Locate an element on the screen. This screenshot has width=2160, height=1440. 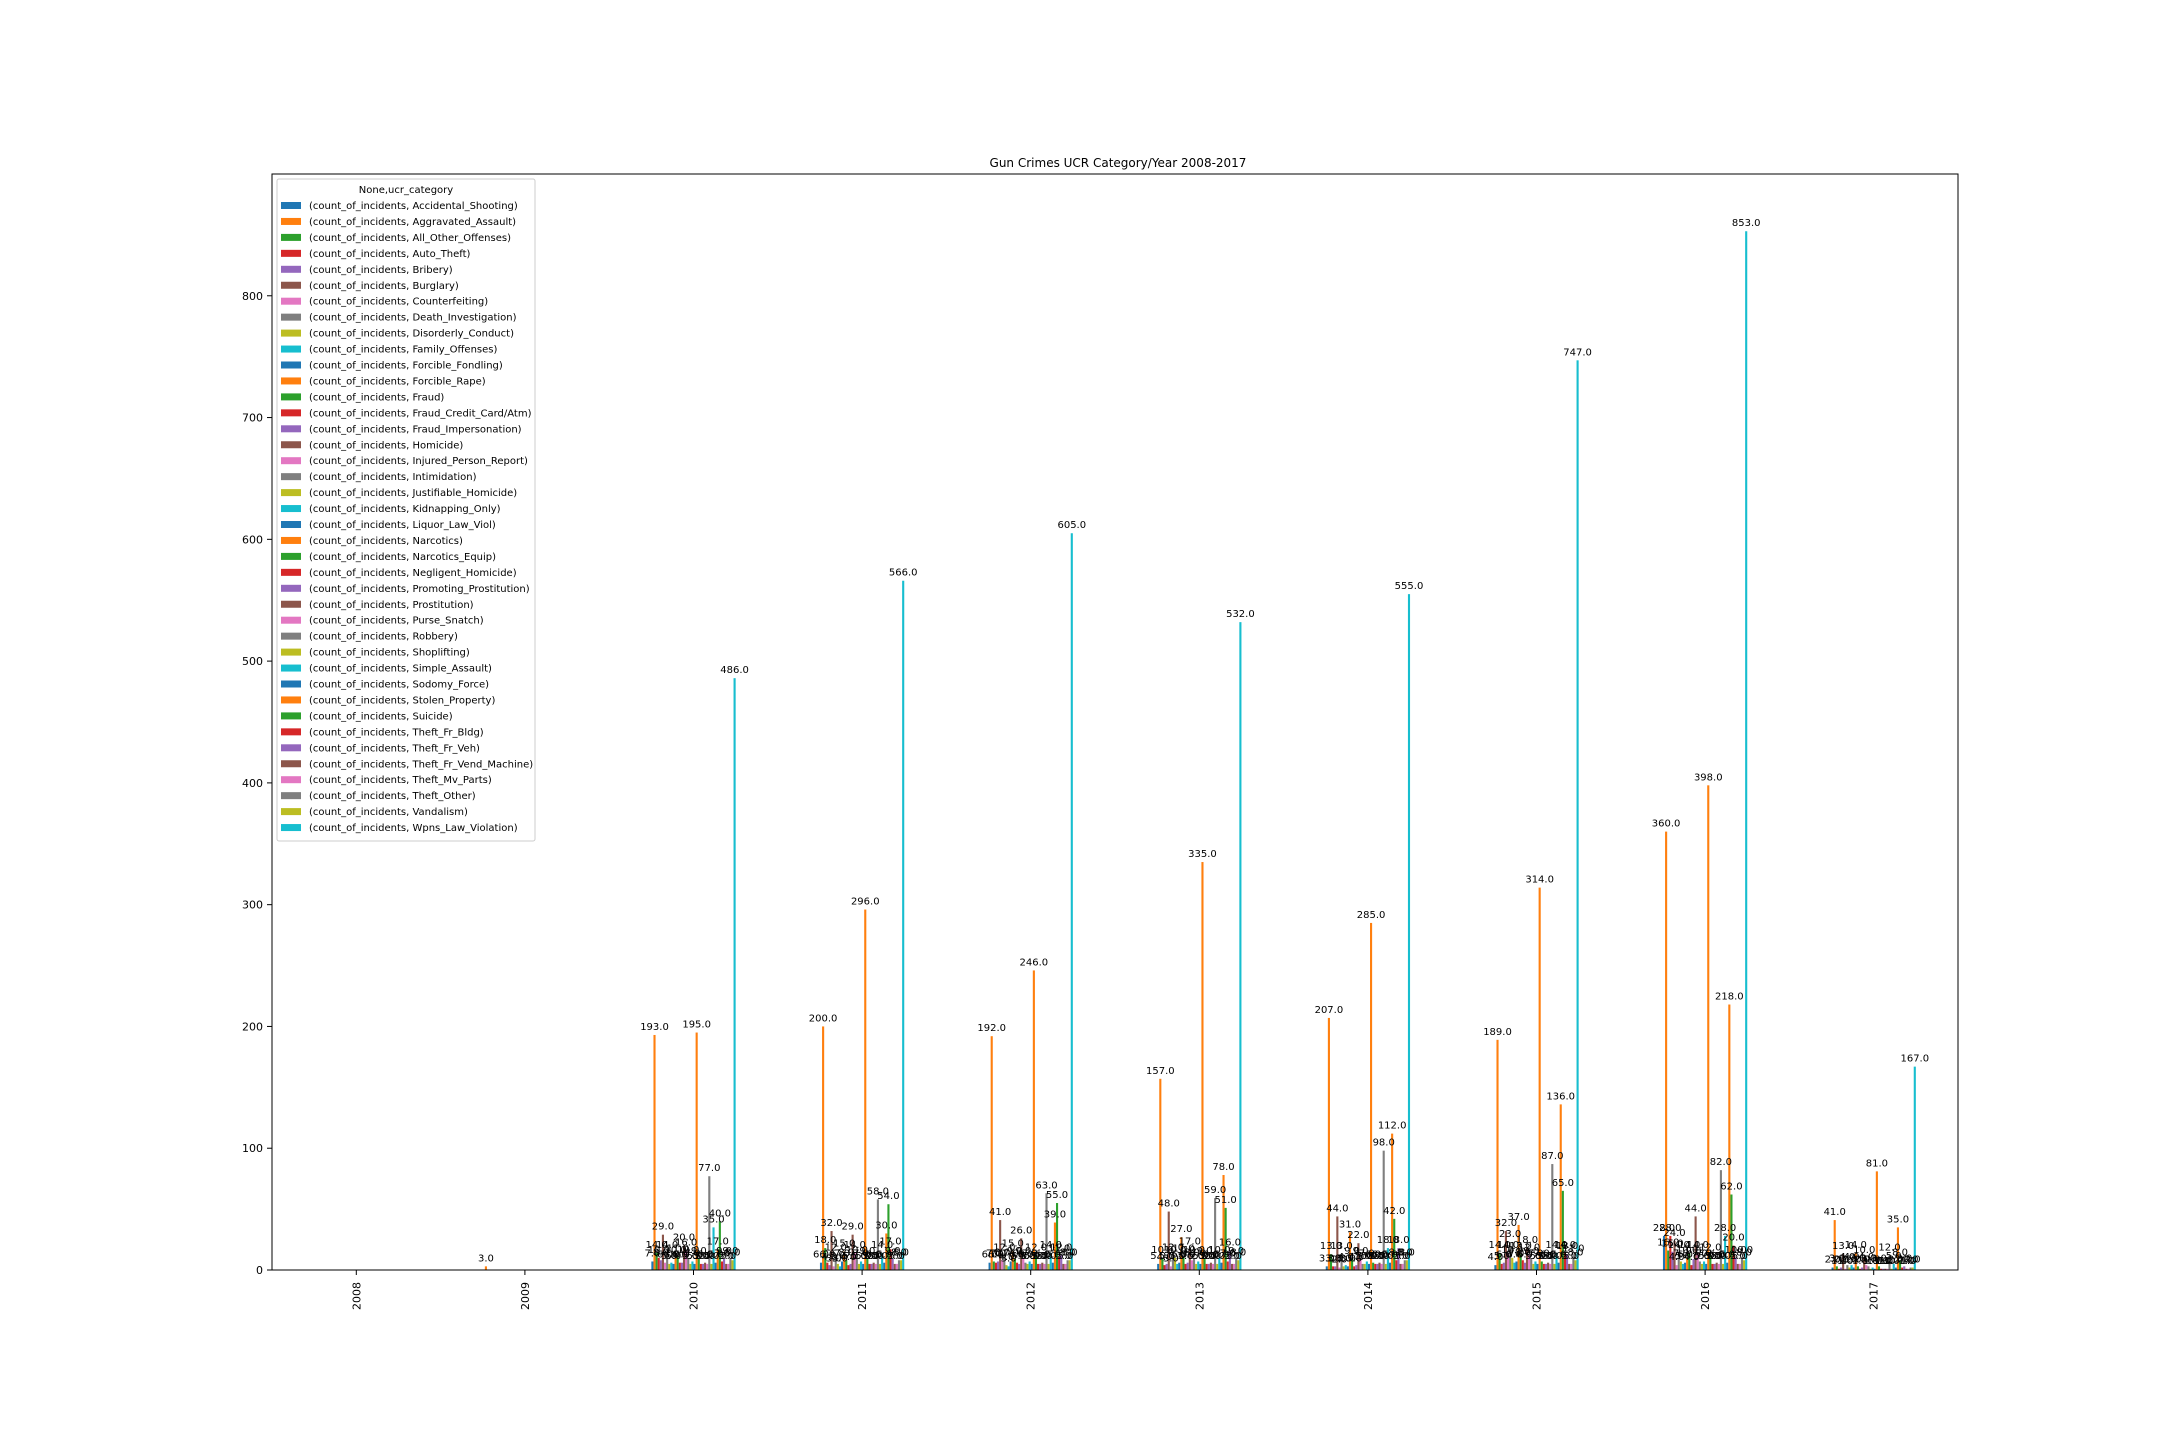
bar-value-label: 10.0 is located at coordinates (1162, 1250).